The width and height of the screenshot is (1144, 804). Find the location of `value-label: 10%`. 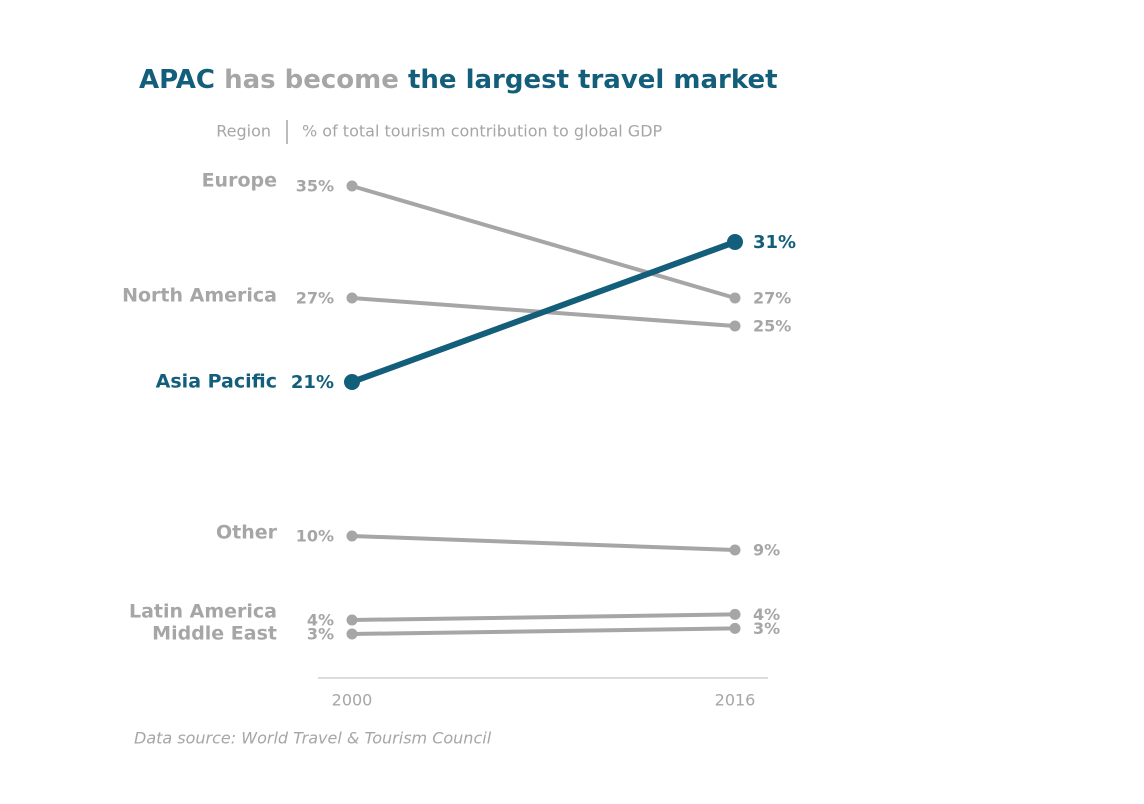

value-label: 10% is located at coordinates (315, 536).